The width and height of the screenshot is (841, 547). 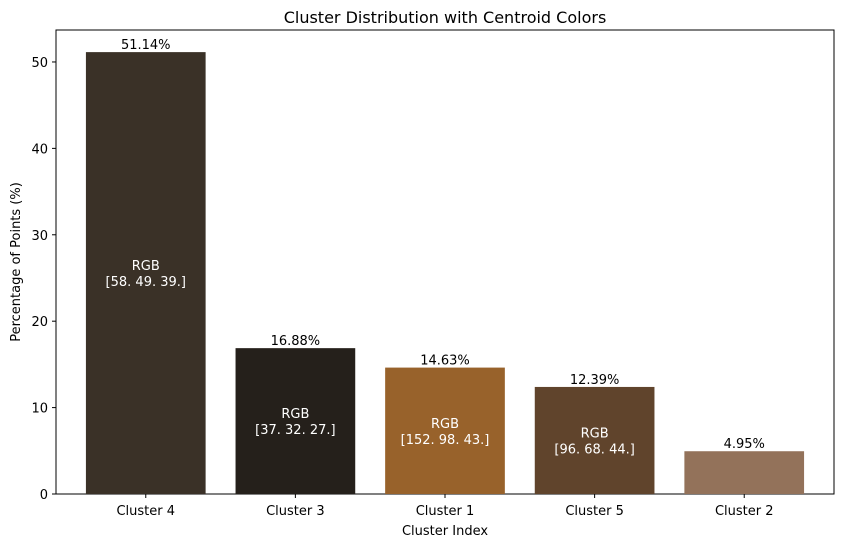 What do you see at coordinates (445, 361) in the screenshot?
I see `bar-value-label: 14.63%` at bounding box center [445, 361].